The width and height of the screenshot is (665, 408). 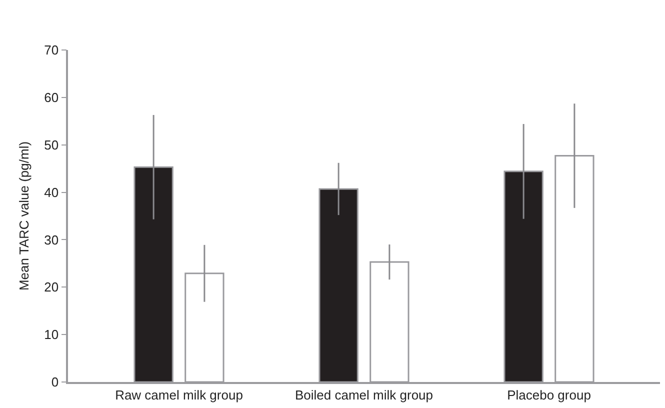 What do you see at coordinates (51, 334) in the screenshot?
I see `y-tick-label: 10` at bounding box center [51, 334].